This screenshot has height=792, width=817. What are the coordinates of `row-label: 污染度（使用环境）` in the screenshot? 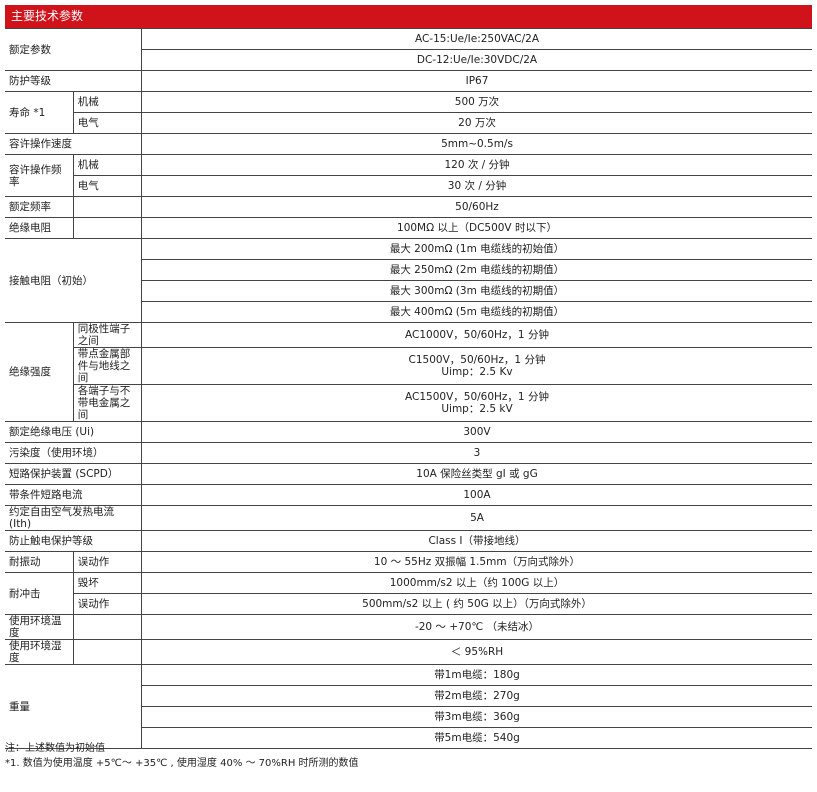 It's located at (73, 453).